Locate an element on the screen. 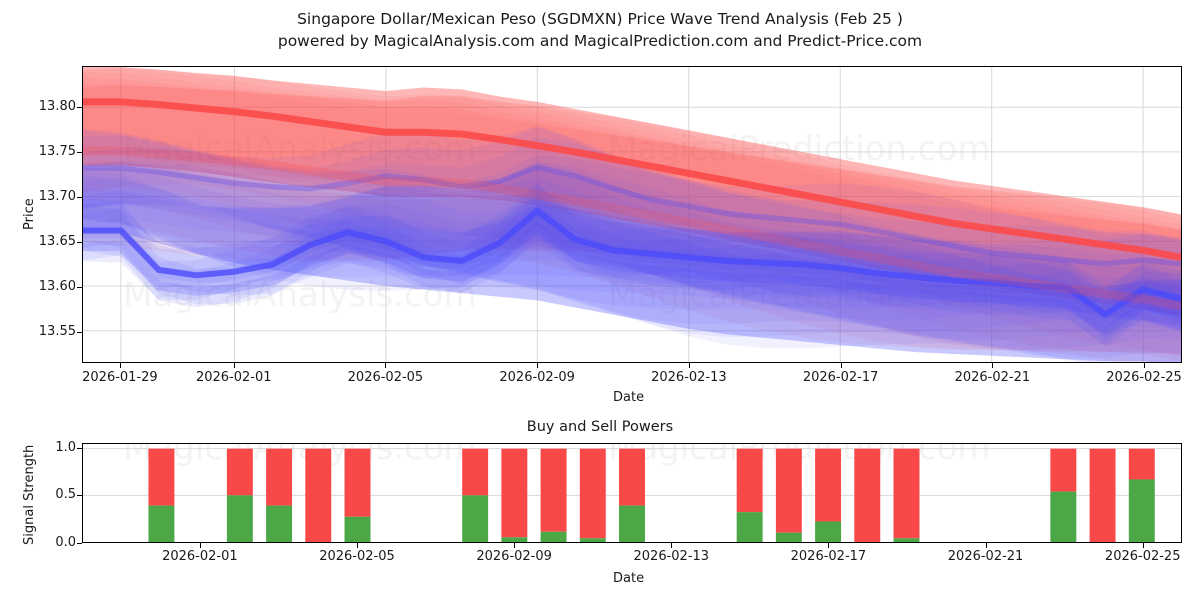  price-y-tick: 13.60 is located at coordinates (57, 286).